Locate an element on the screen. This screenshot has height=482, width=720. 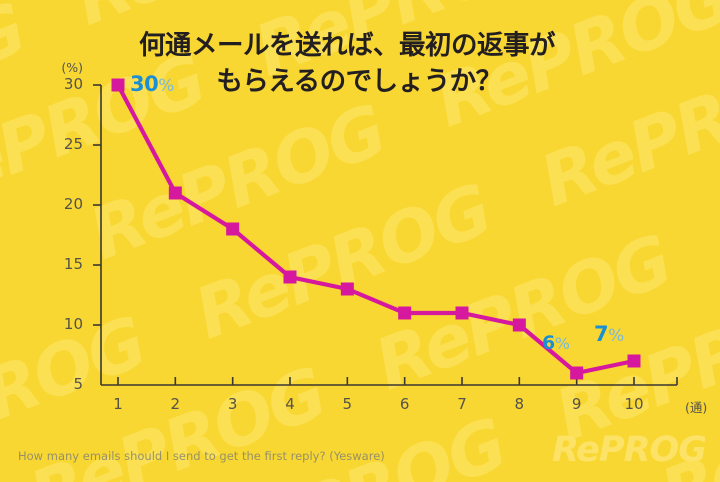
y-axis-tick-label: 25 is located at coordinates (73, 144).